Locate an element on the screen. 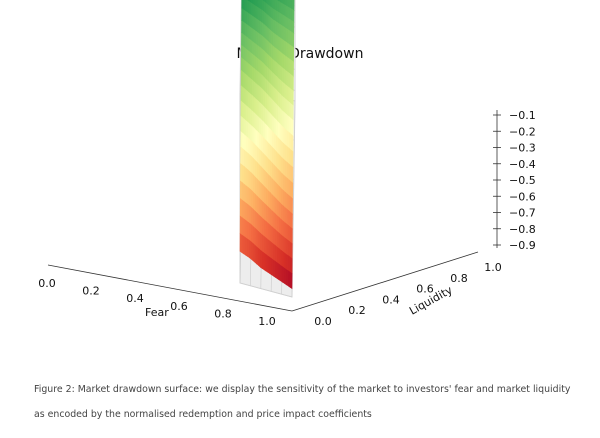 The width and height of the screenshot is (600, 438). y-tick-label: 0.6 is located at coordinates (425, 289).